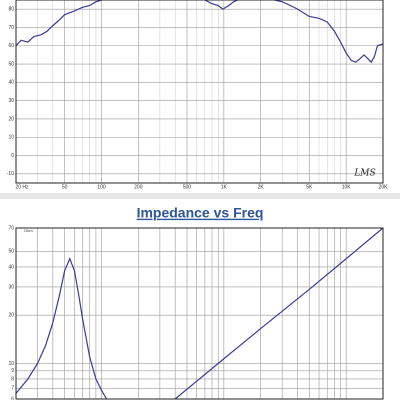 The image size is (400, 400). I want to click on y-tick-label: 8, so click(12, 379).